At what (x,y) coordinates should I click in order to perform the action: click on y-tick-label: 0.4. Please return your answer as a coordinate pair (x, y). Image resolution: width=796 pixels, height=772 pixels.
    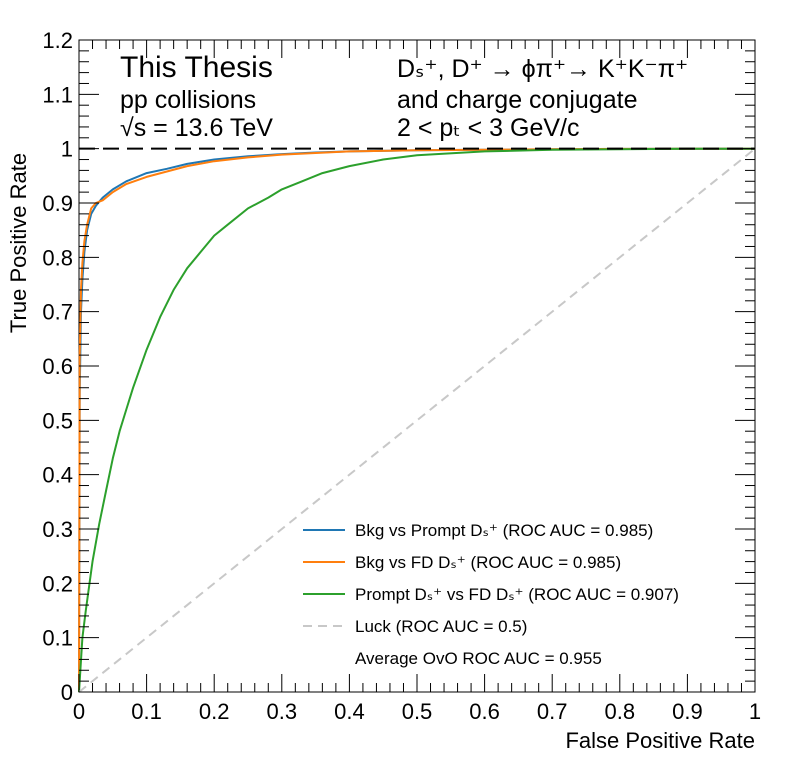
    Looking at the image, I should click on (57, 475).